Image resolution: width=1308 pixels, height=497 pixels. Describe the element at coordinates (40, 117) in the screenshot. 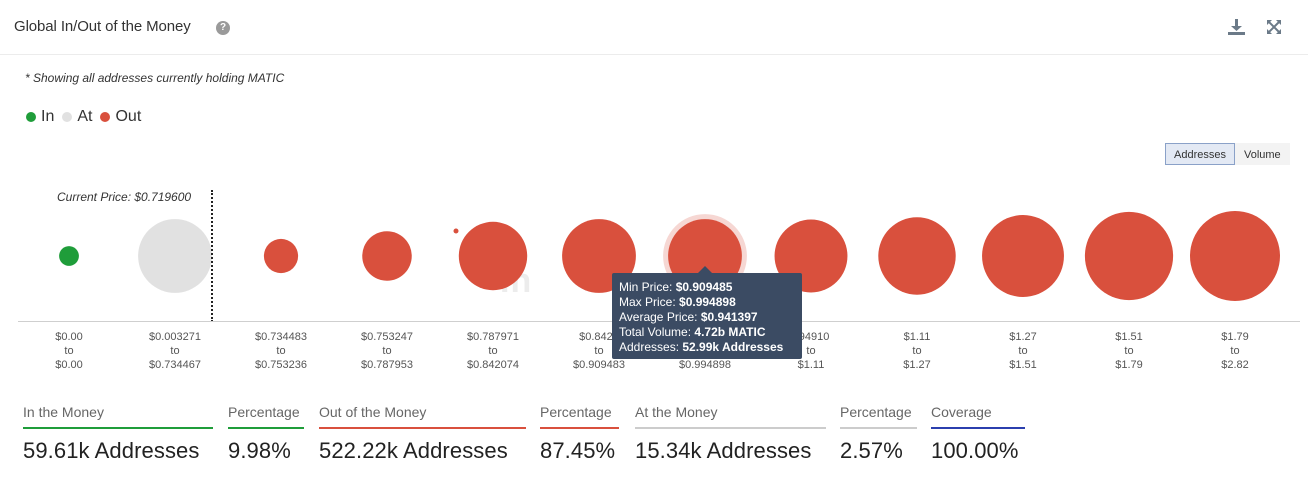

I see `legend-item-in: In` at that location.